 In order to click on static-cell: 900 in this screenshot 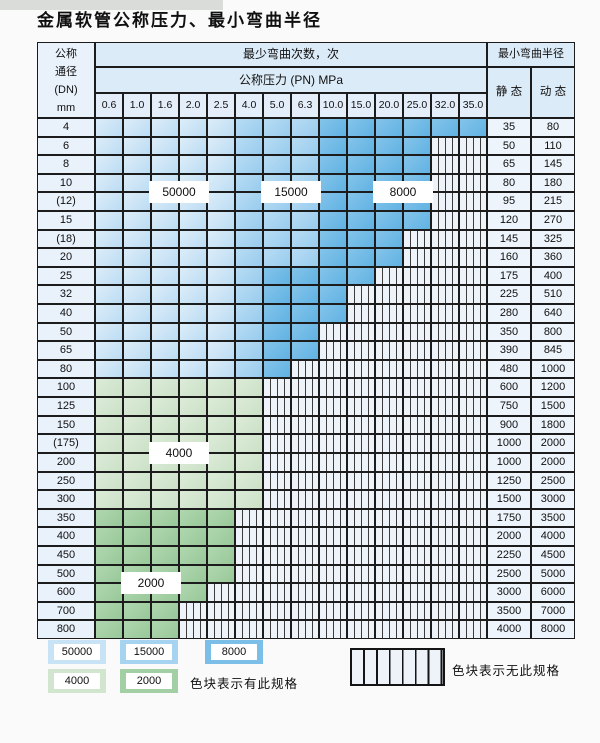, I will do `click(509, 425)`.